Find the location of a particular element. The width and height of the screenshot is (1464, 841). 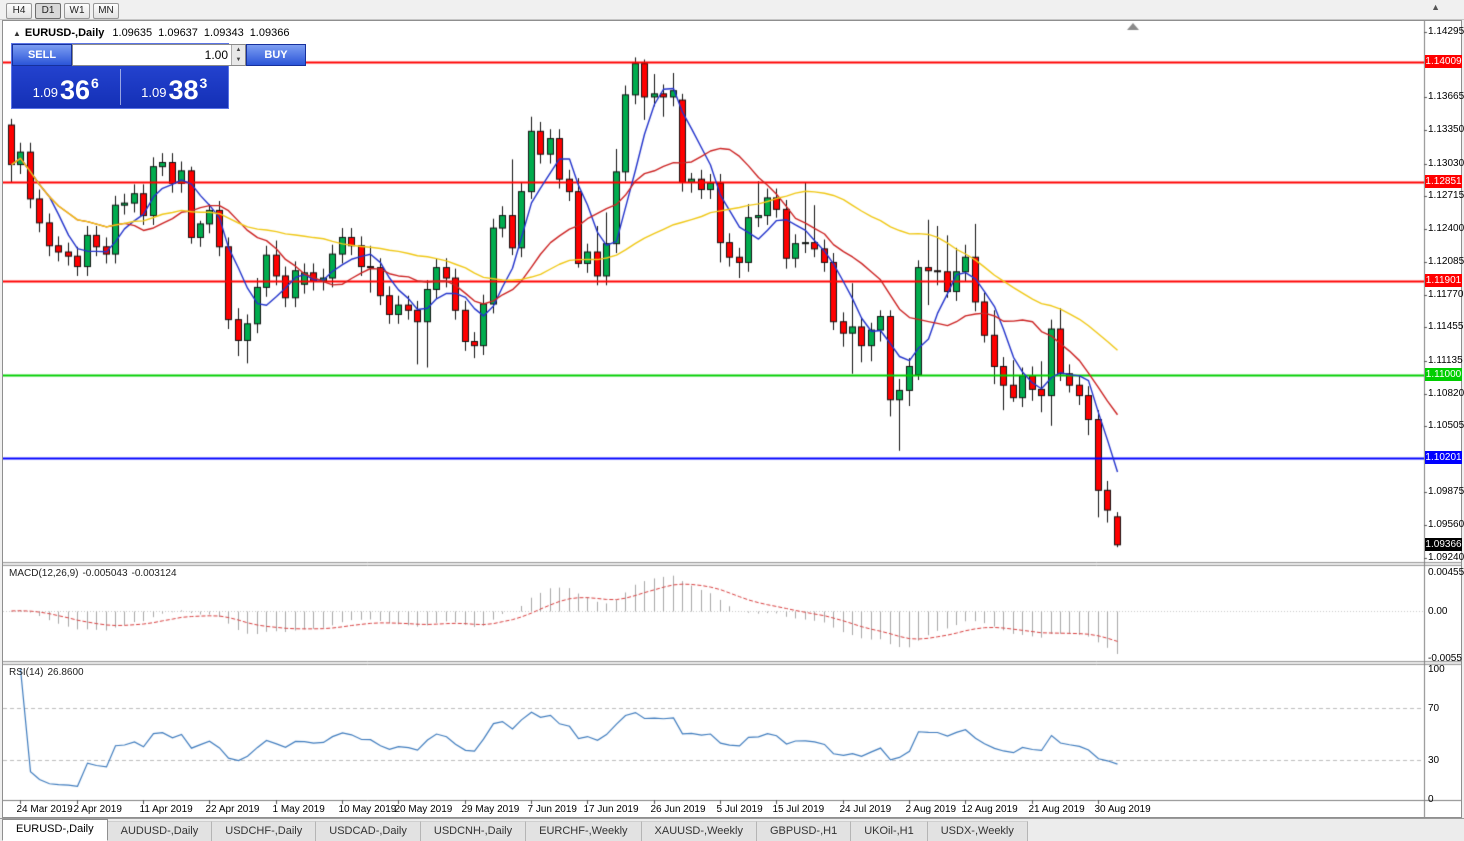

level-price-tag: 1.12851 is located at coordinates (1443, 182).